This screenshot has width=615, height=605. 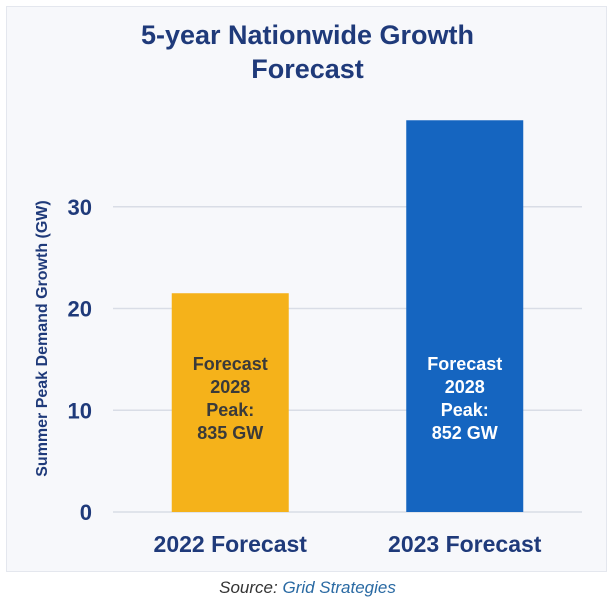 I want to click on y-tick-label-1: 10, so click(x=80, y=410).